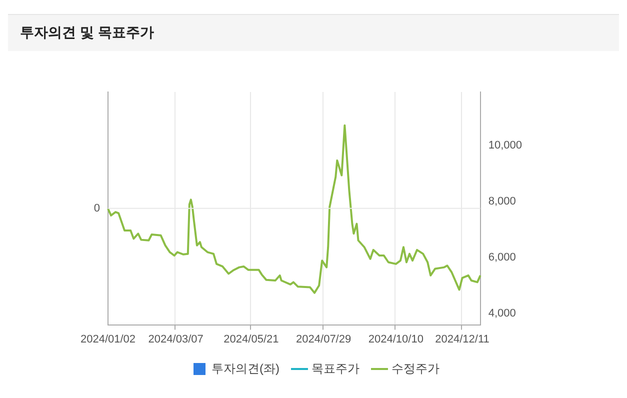  I want to click on legend-label: 투자의견(좌), so click(246, 368).